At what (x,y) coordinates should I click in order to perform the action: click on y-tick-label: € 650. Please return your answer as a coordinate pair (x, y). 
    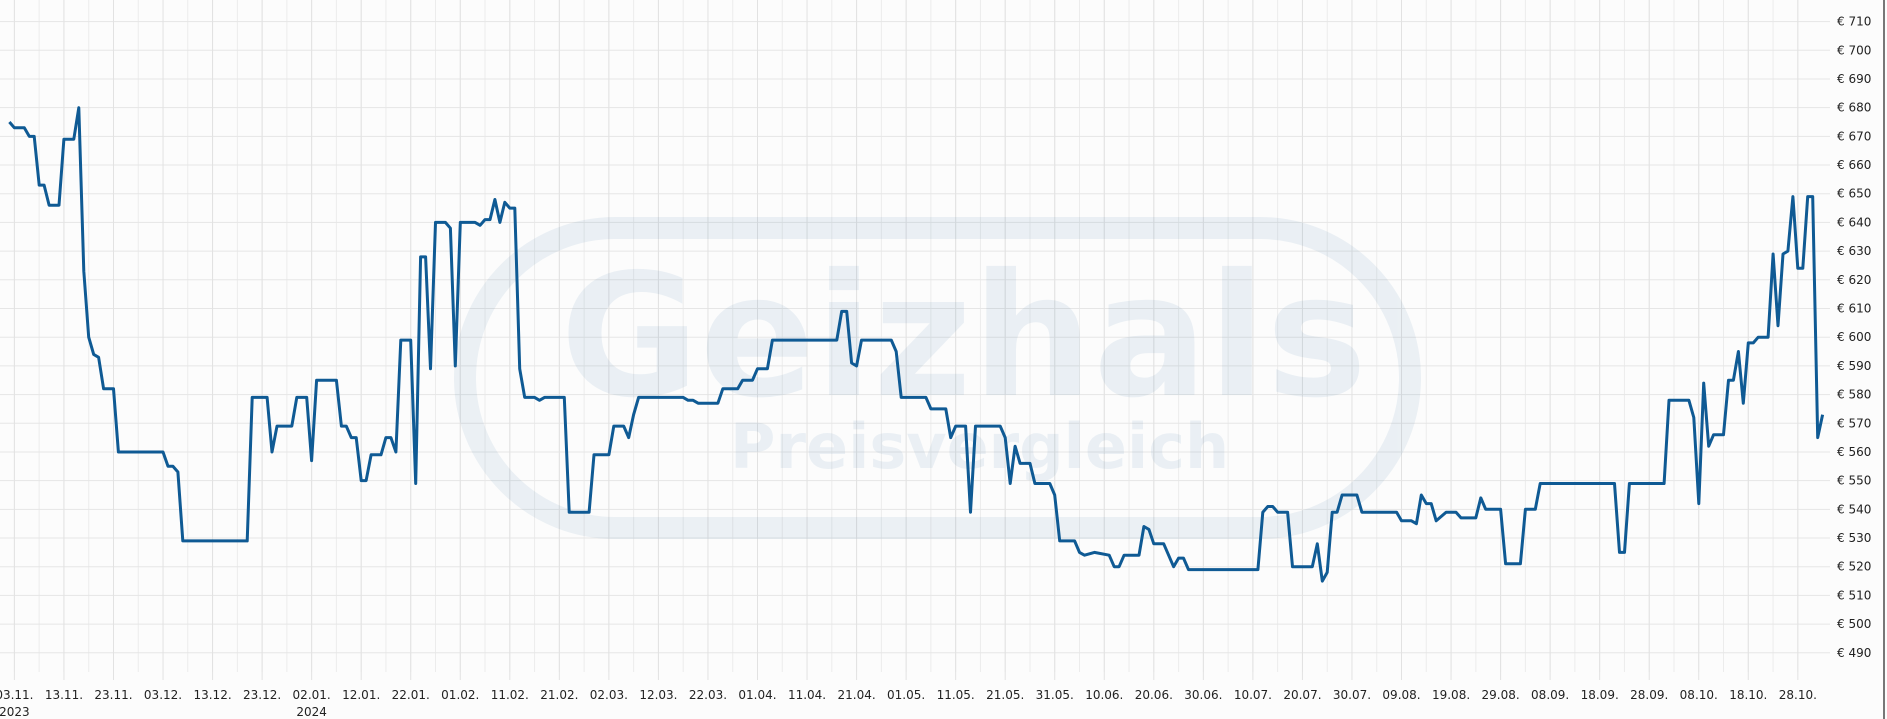
    Looking at the image, I should click on (1854, 194).